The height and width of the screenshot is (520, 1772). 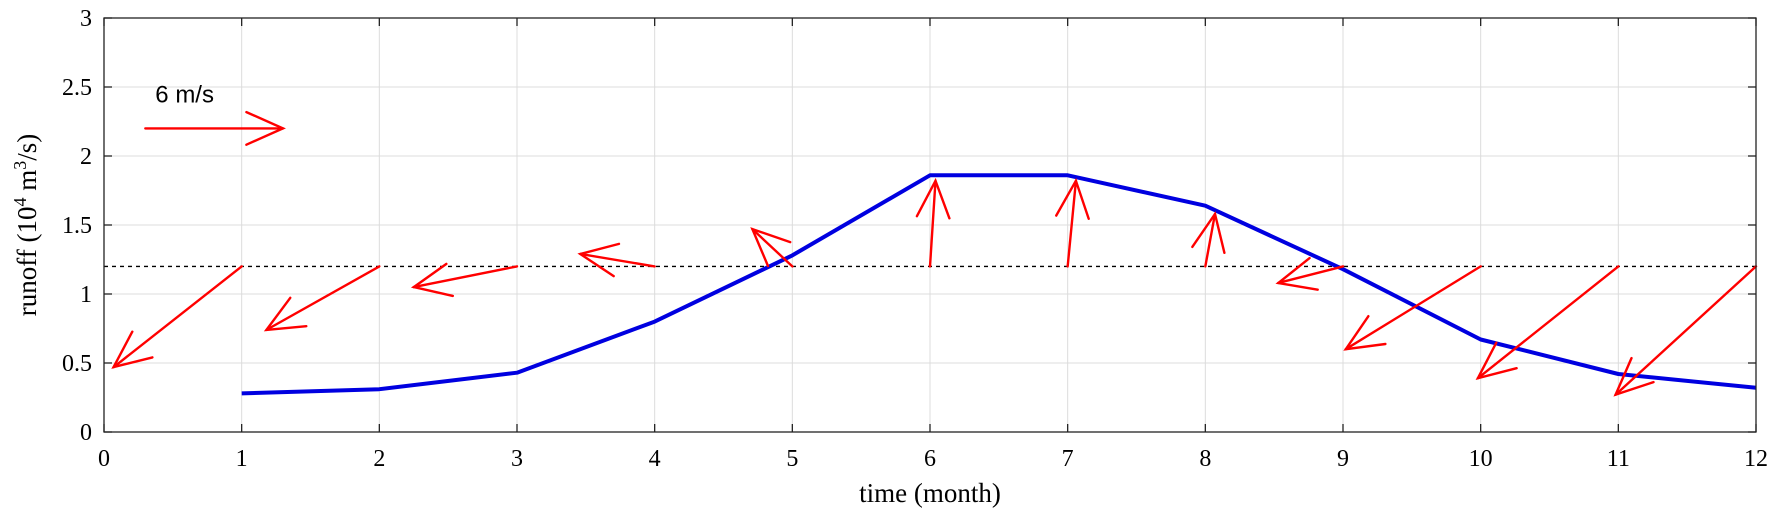 What do you see at coordinates (86, 433) in the screenshot?
I see `y-tick-label: 0` at bounding box center [86, 433].